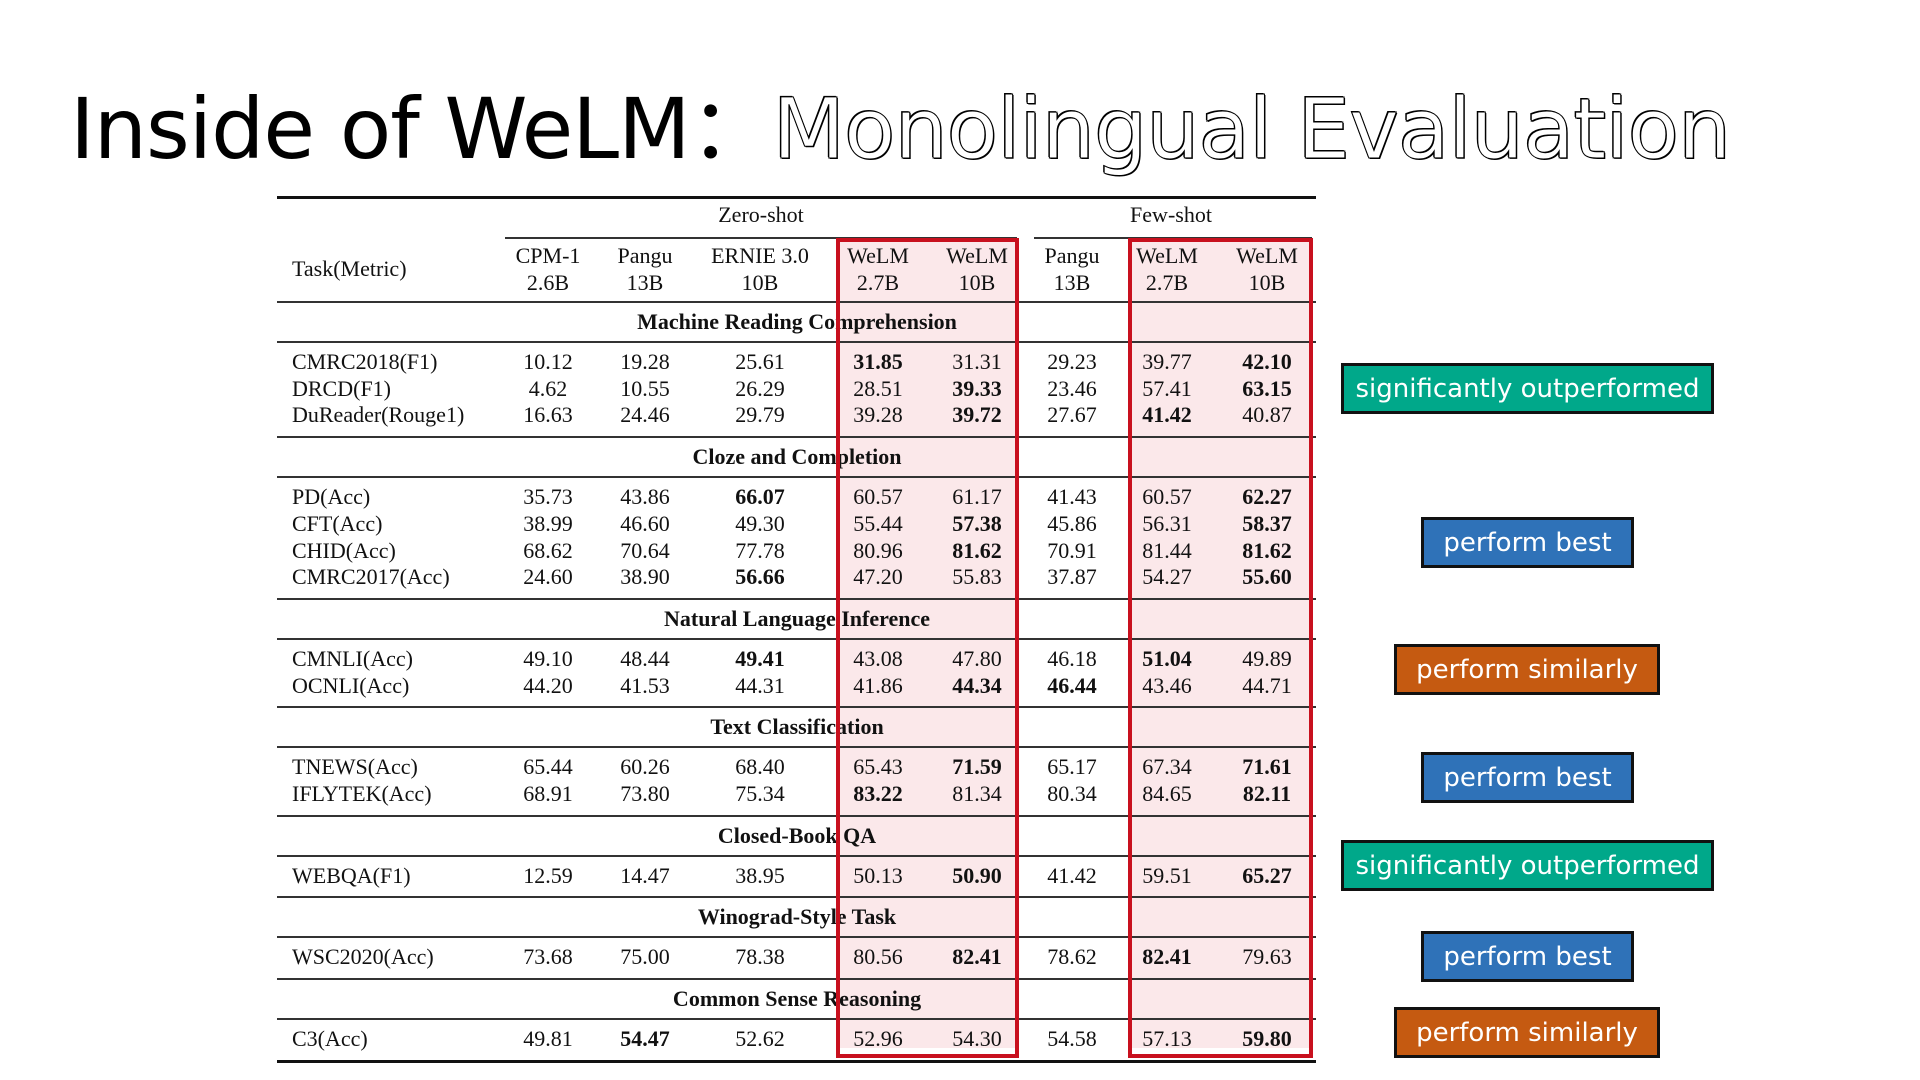 The width and height of the screenshot is (1920, 1080). Describe the element at coordinates (1527, 865) in the screenshot. I see `badge-significantly-outperformed: significantly outperformed` at that location.